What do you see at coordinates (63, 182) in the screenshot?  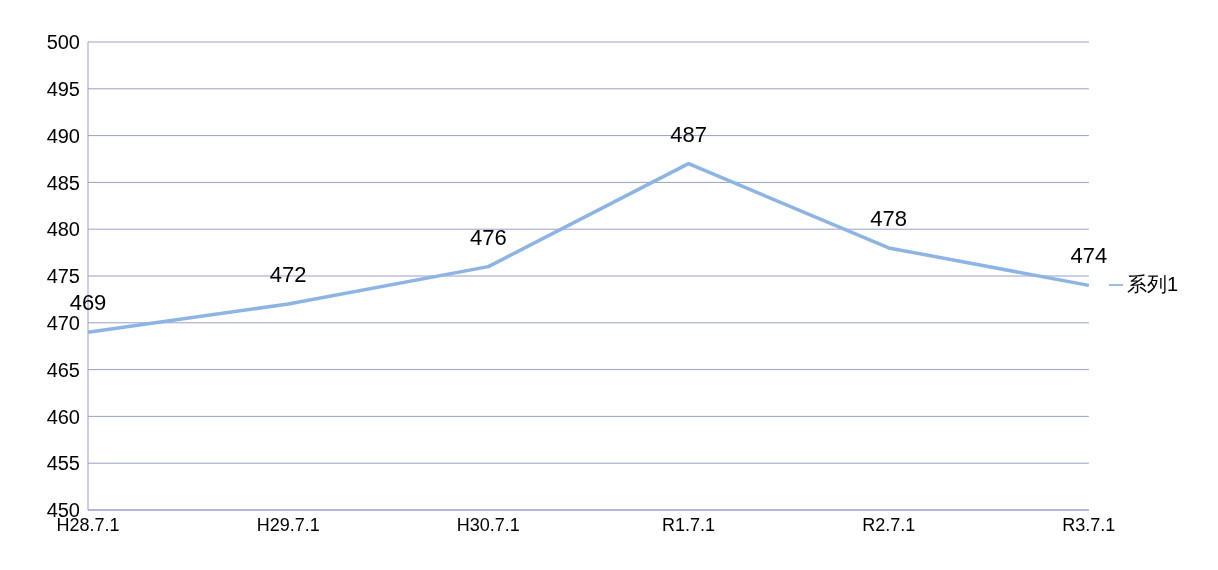 I see `y-tick-label: 485` at bounding box center [63, 182].